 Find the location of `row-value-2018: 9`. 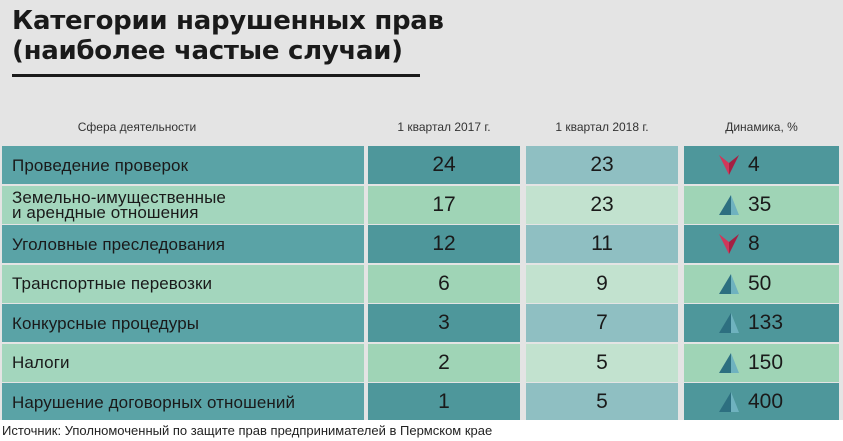

row-value-2018: 9 is located at coordinates (602, 283).